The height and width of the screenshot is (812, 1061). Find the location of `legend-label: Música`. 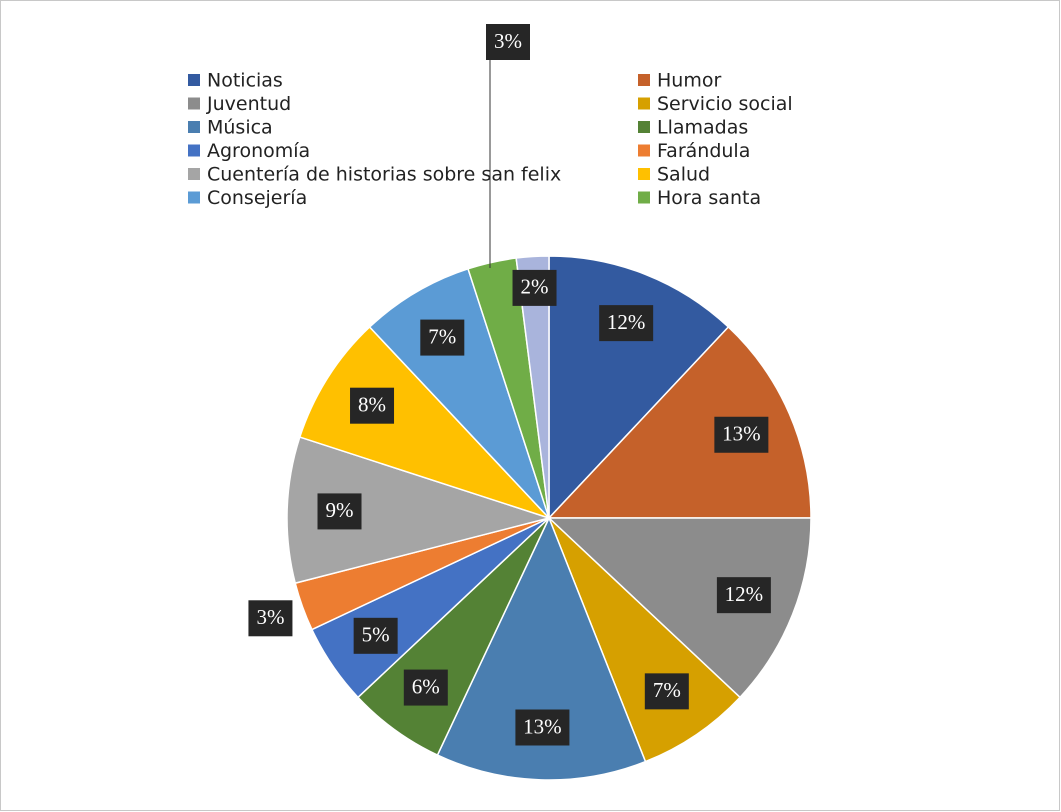

legend-label: Música is located at coordinates (240, 128).